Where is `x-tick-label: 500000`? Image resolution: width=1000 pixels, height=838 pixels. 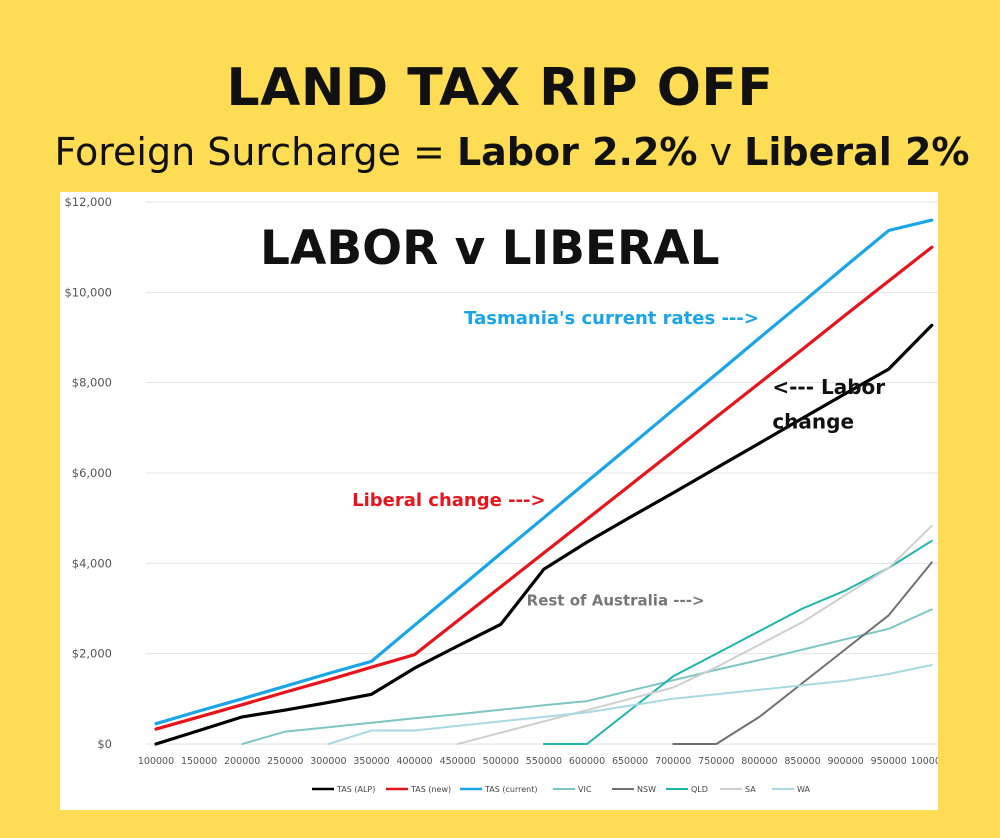
x-tick-label: 500000 is located at coordinates (501, 761).